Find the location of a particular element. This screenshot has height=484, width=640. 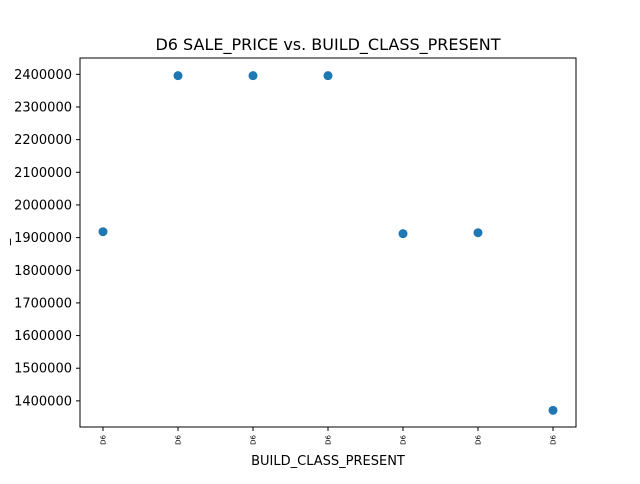

y-tick-label: 2200000 is located at coordinates (43, 140).